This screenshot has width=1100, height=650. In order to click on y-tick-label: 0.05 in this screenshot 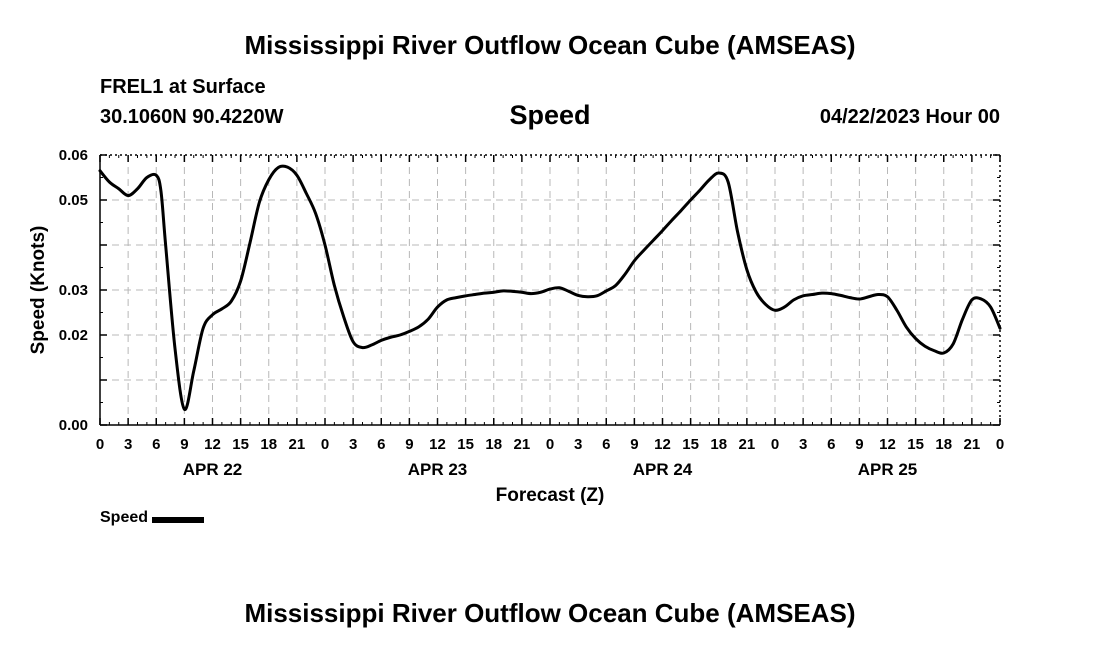, I will do `click(73, 200)`.